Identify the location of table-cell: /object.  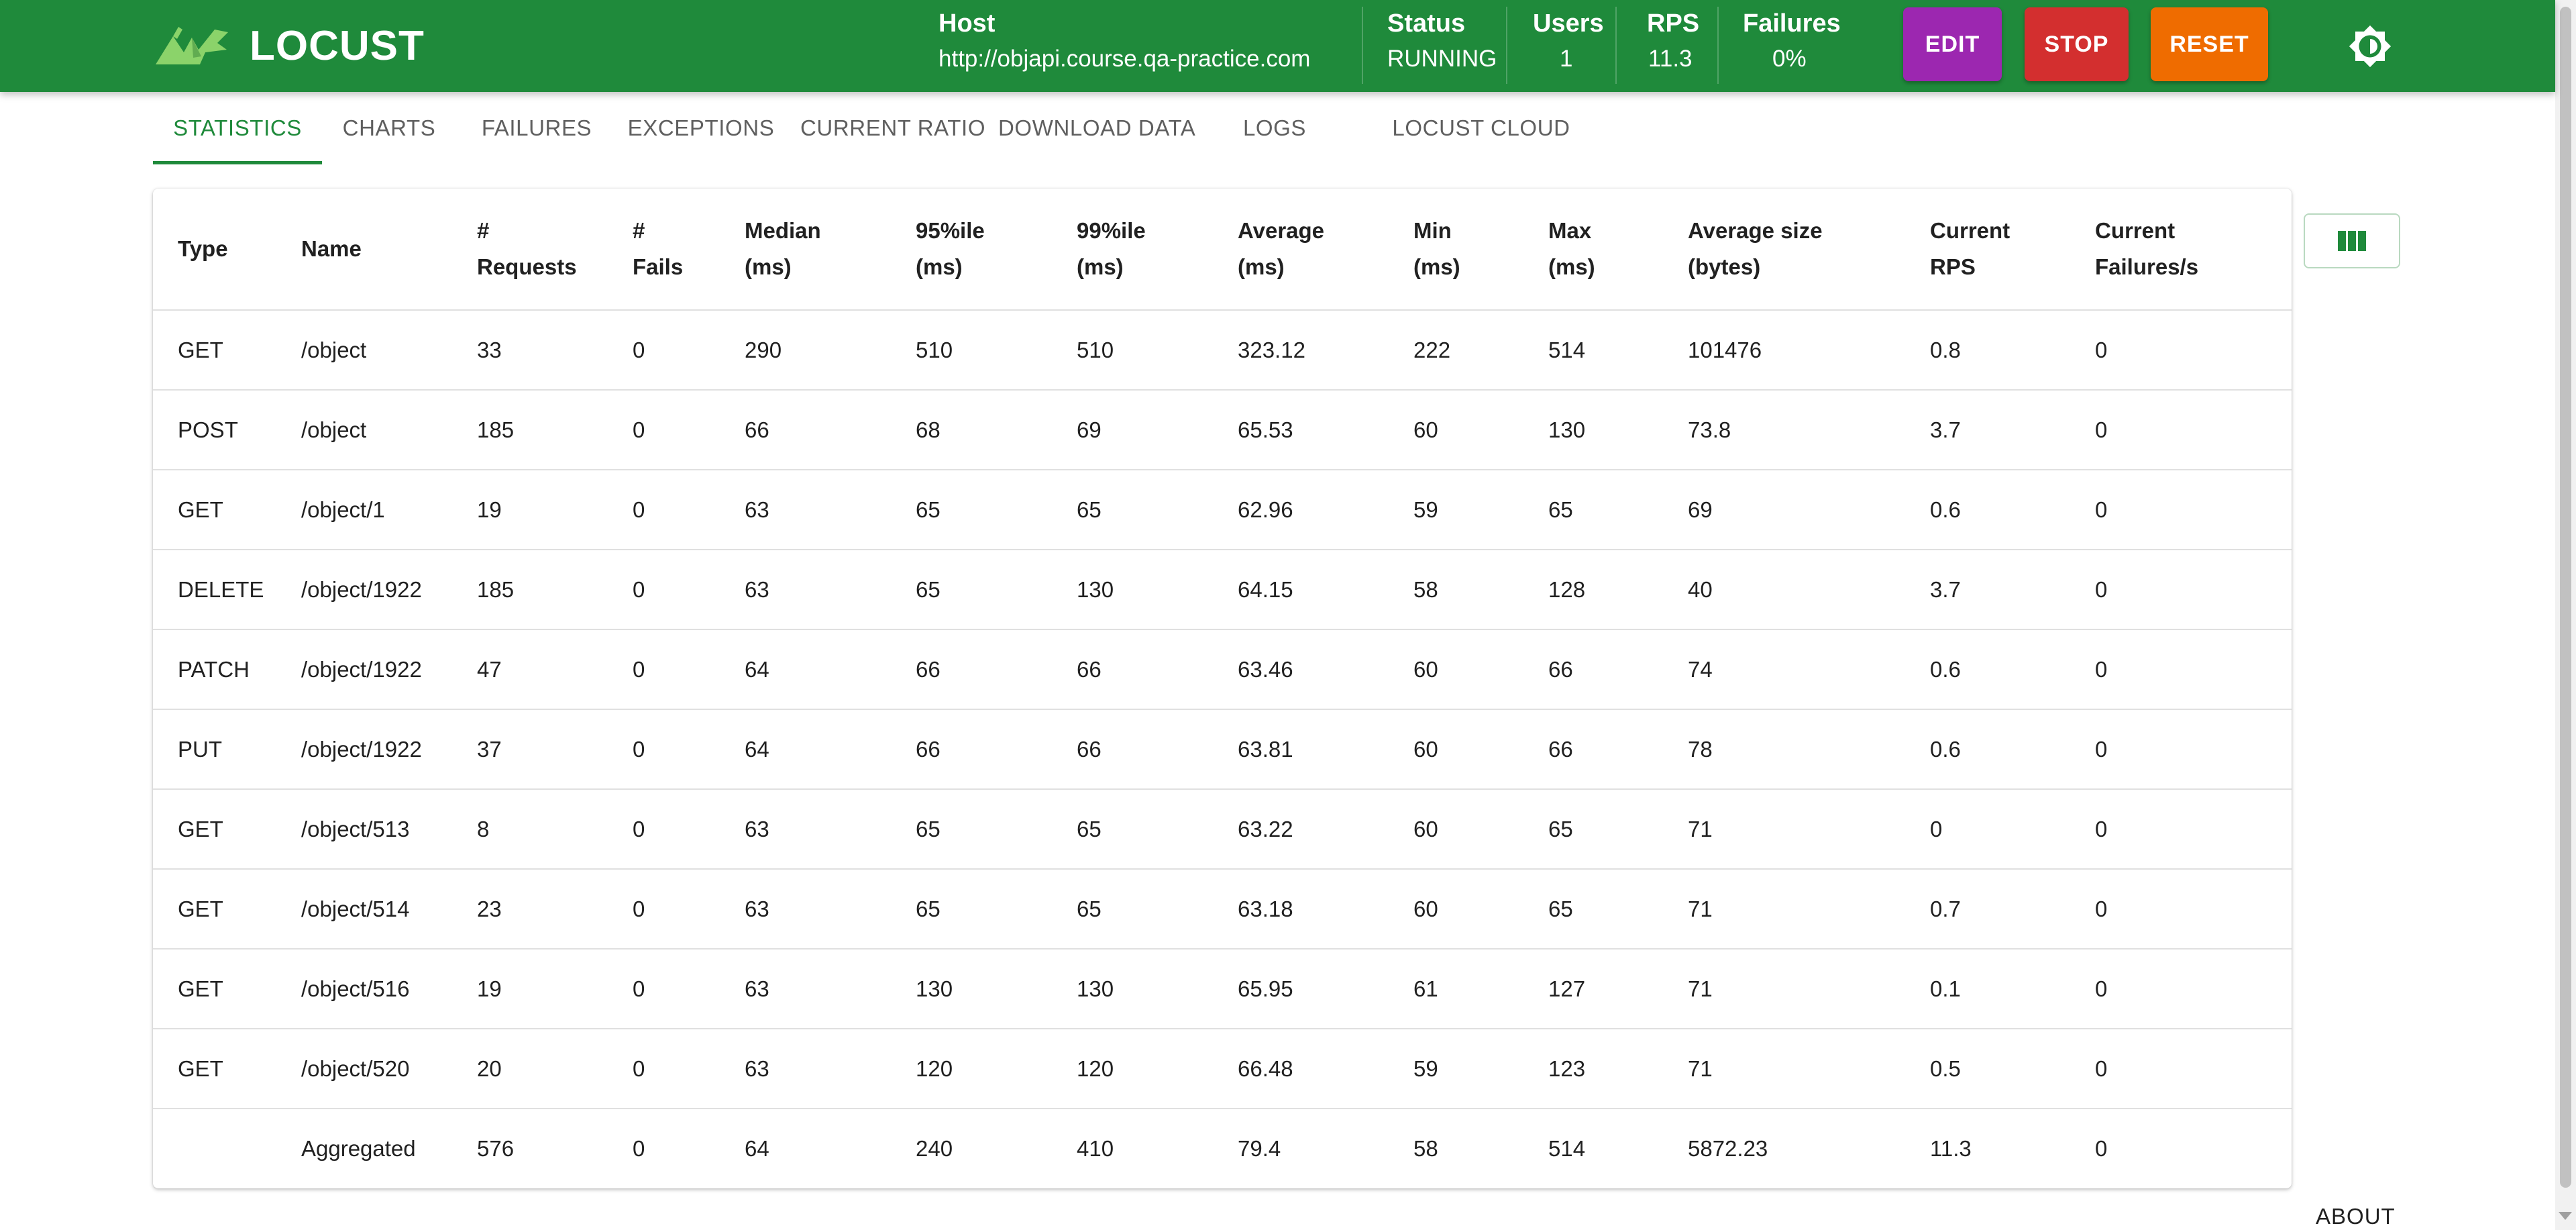
(364, 350).